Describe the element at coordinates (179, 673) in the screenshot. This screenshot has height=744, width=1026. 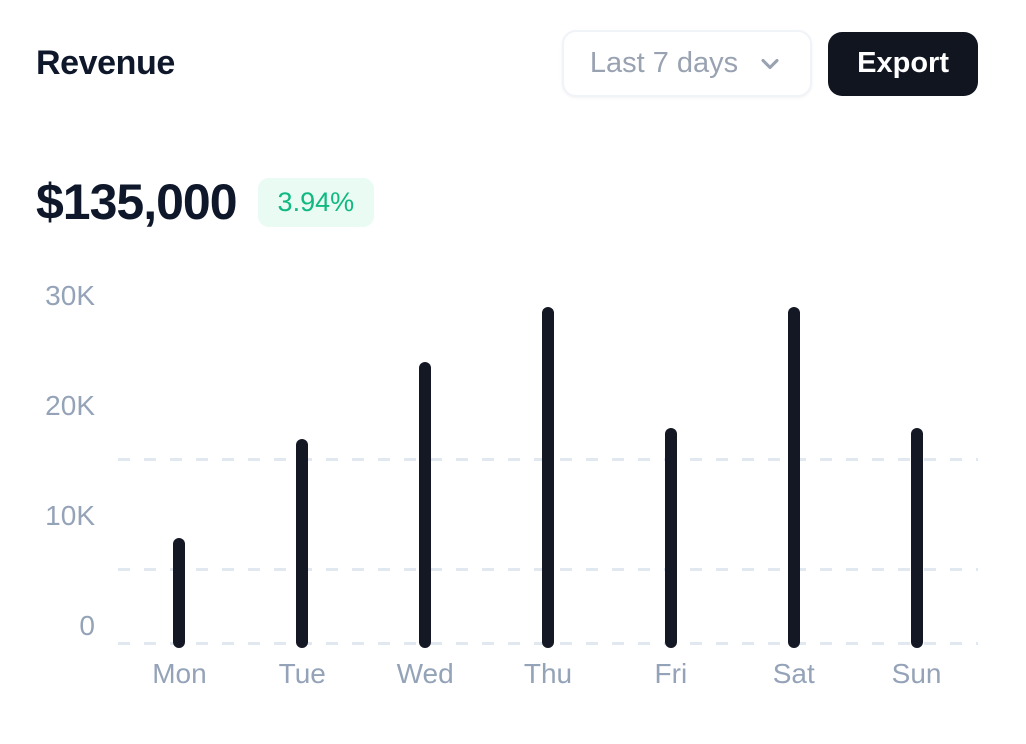
I see `x-axis-label-mon: Mon` at that location.